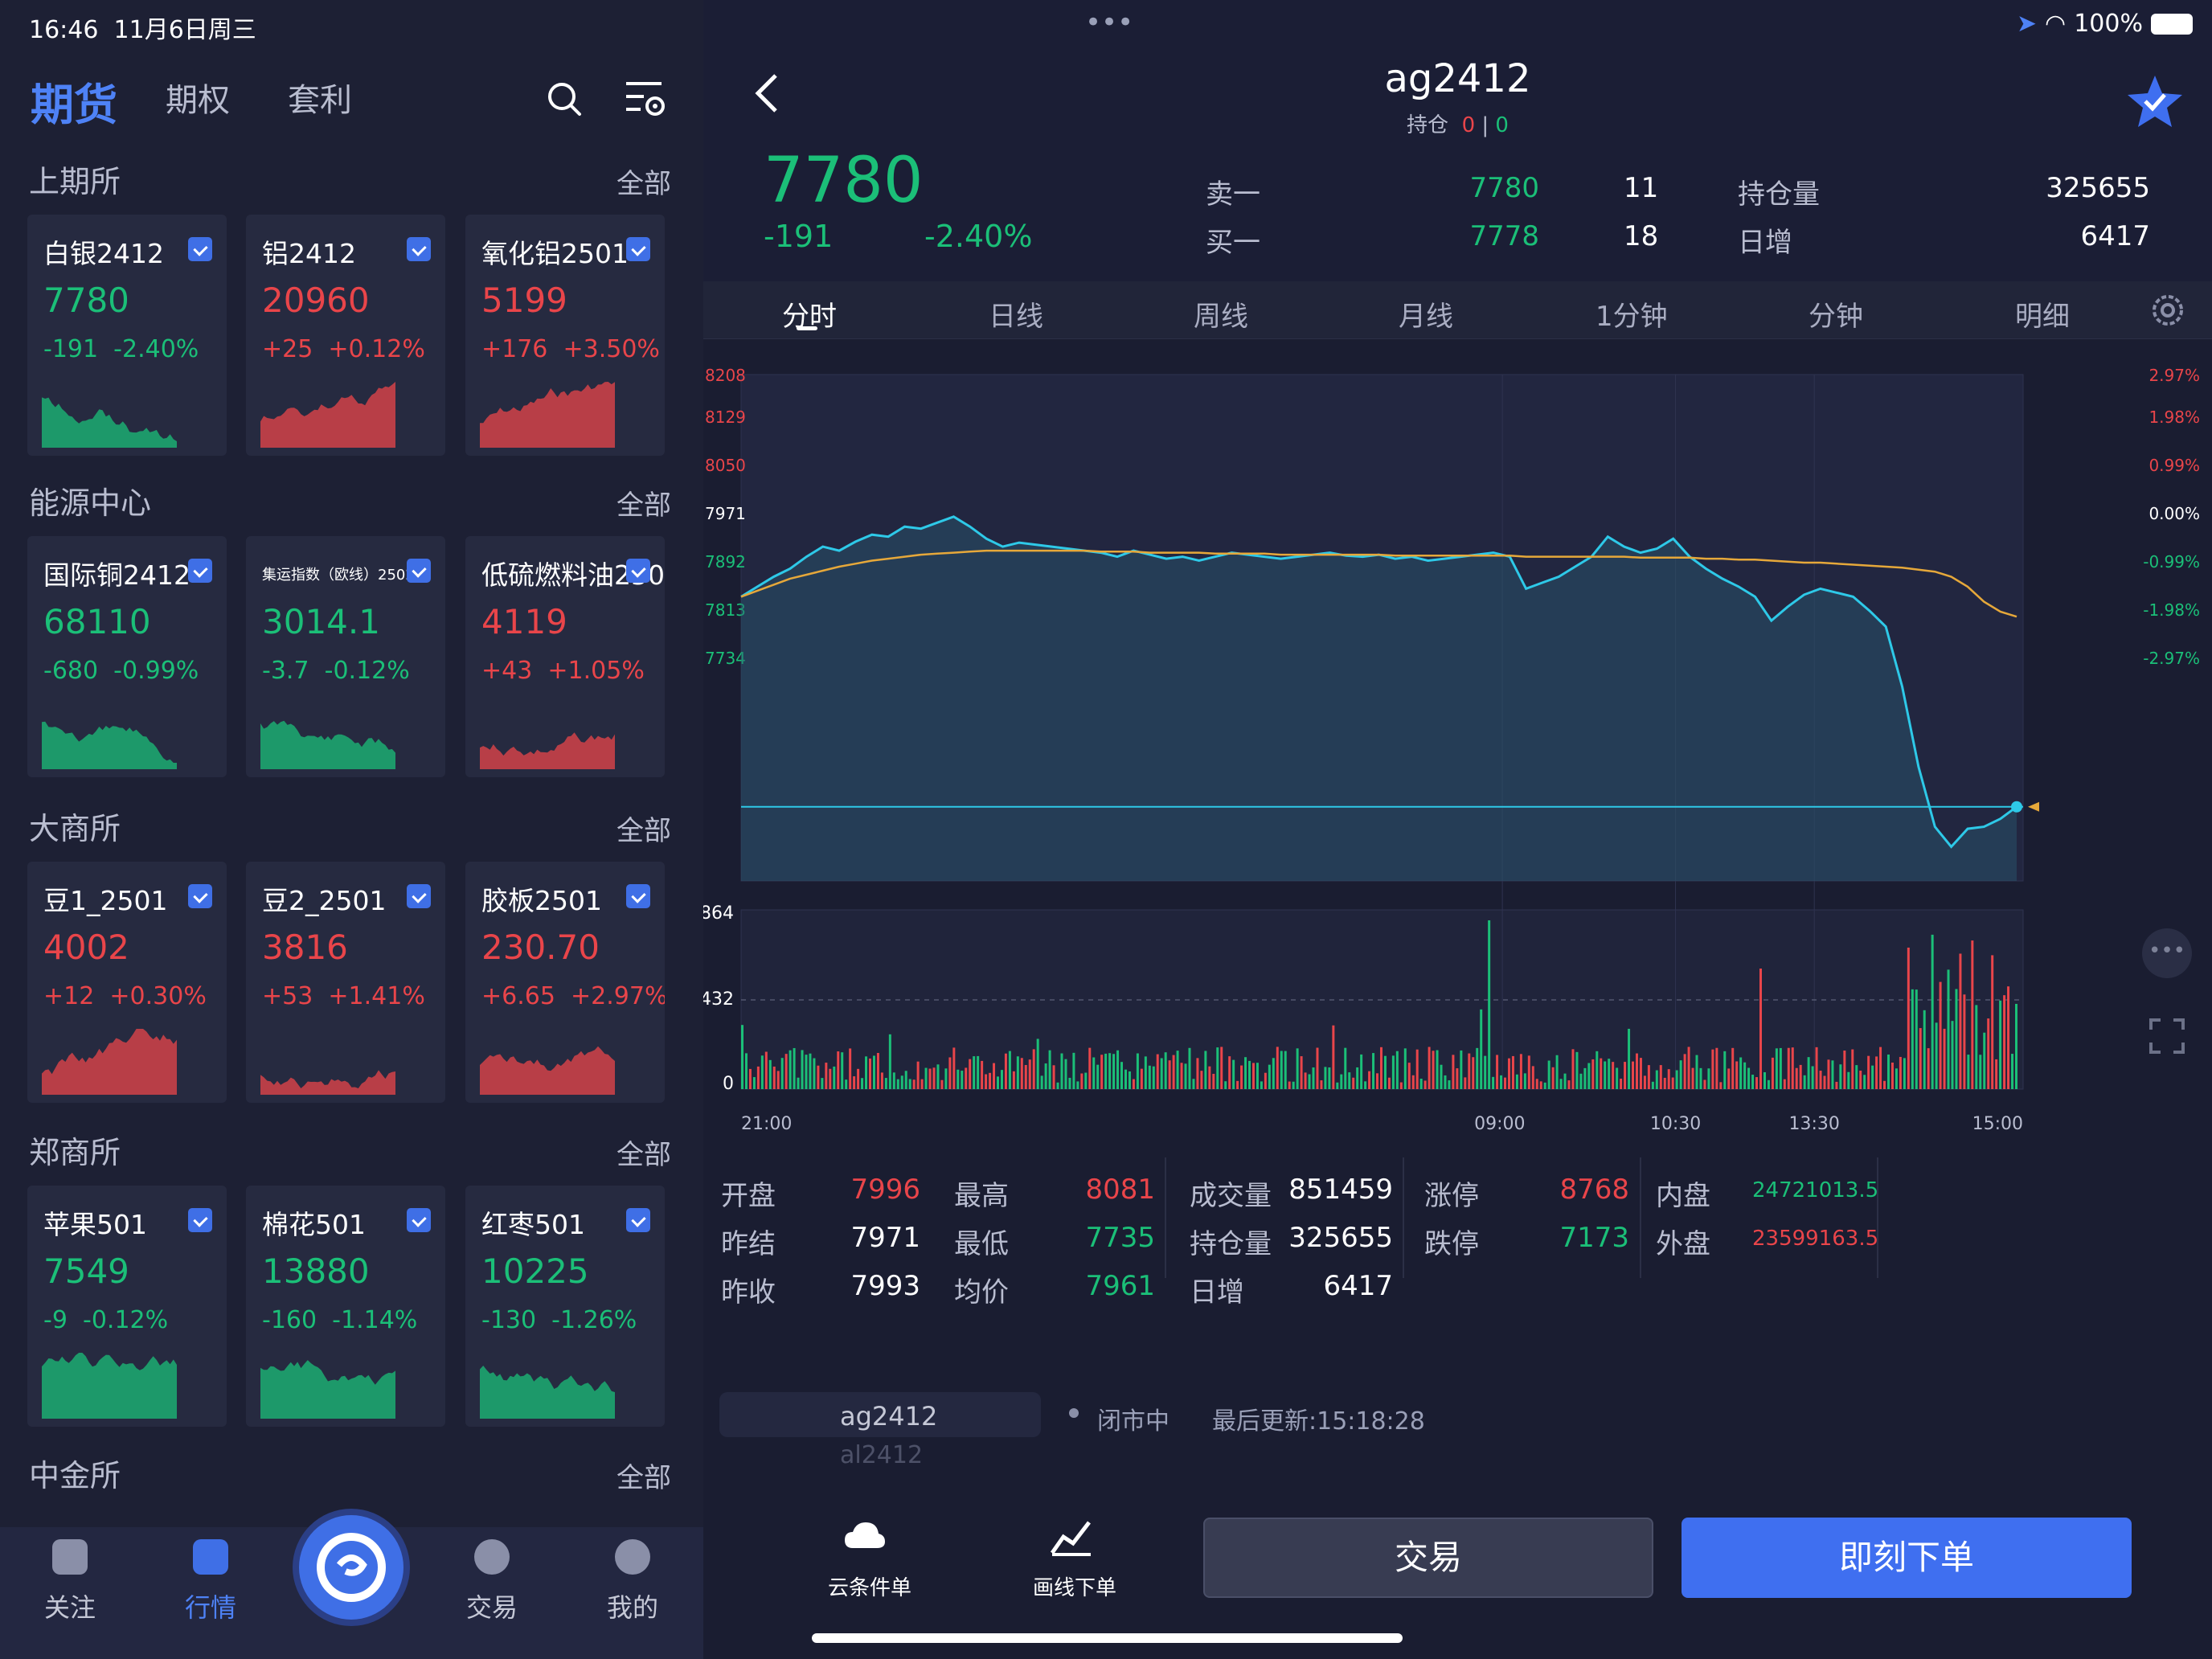 The image size is (2212, 1659). Describe the element at coordinates (1221, 317) in the screenshot. I see `tab-weekly: 周线` at that location.